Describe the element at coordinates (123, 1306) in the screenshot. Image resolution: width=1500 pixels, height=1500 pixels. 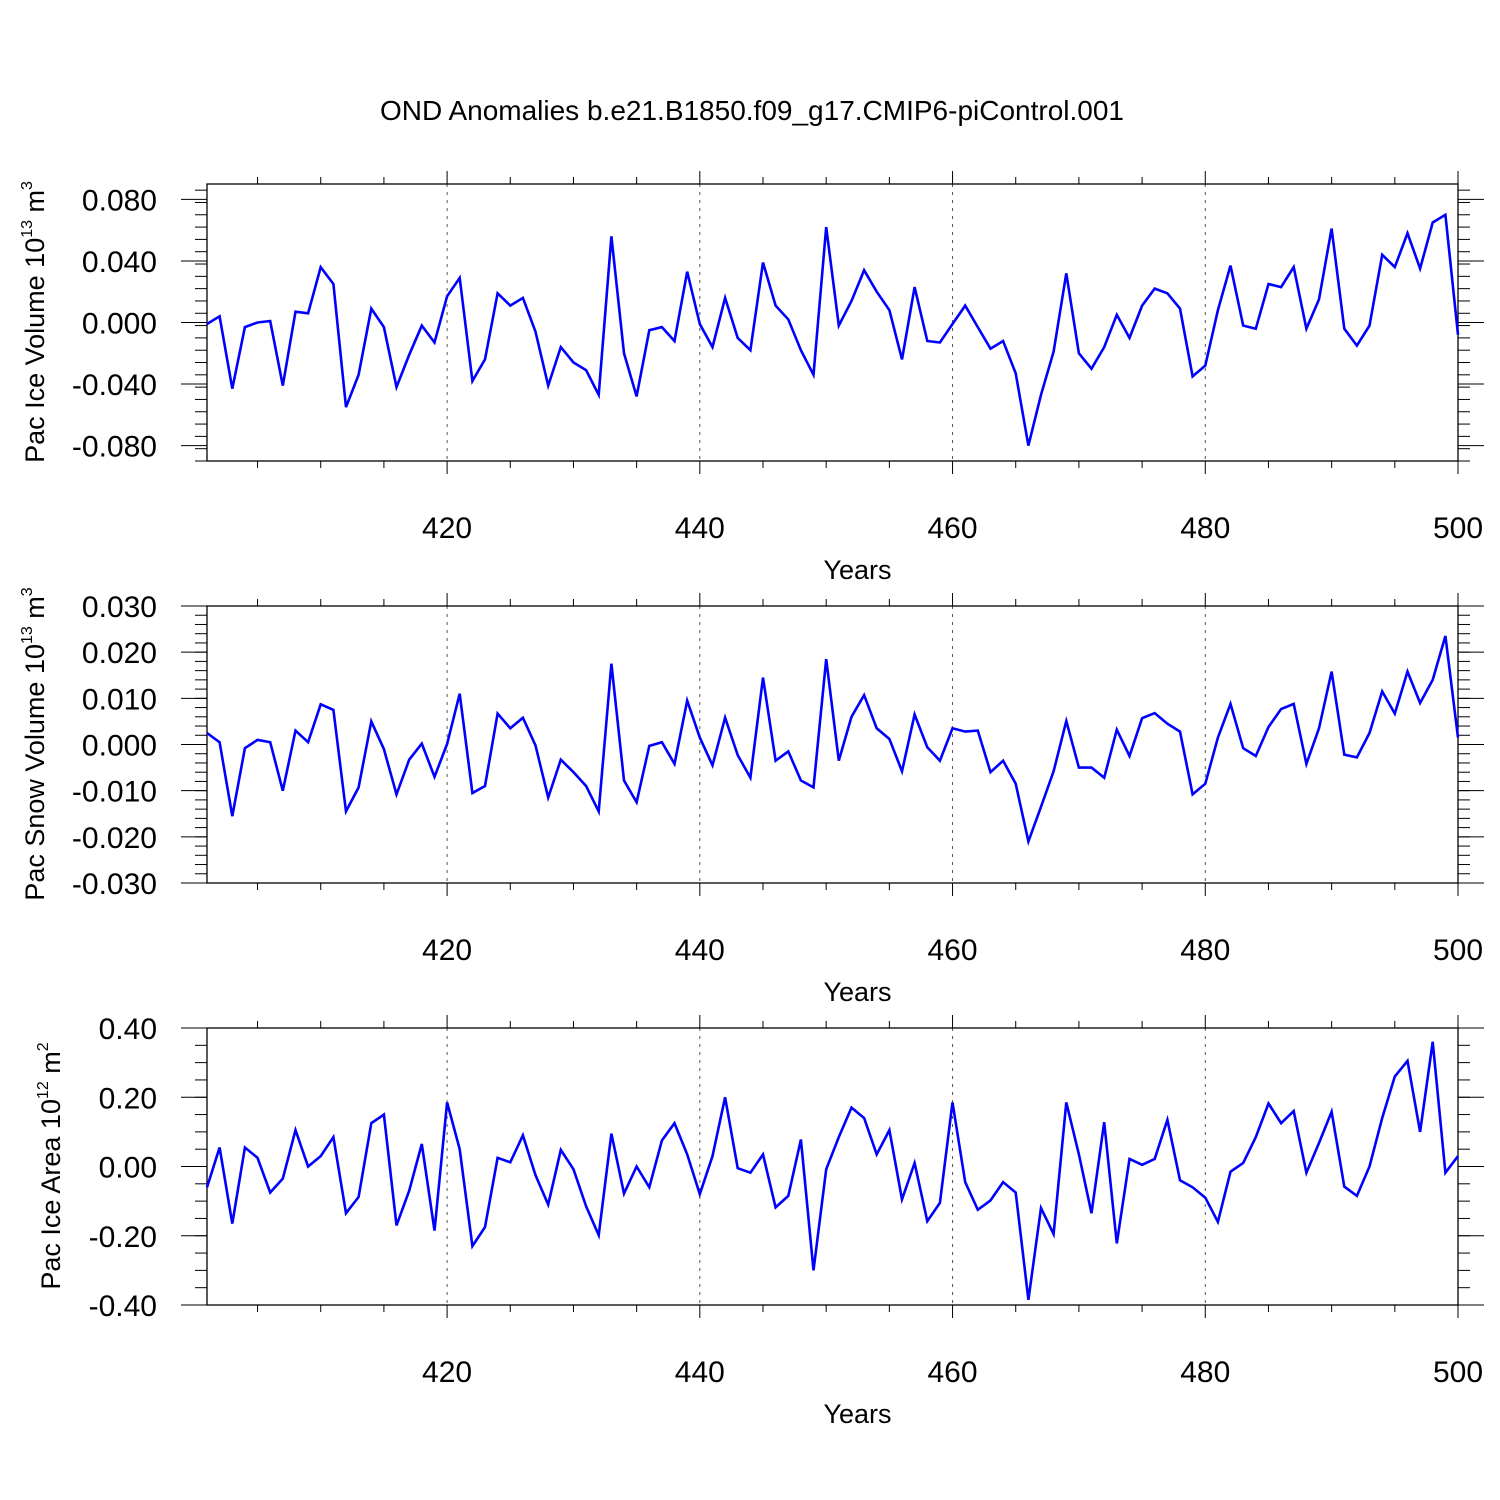
I see `y-tick-label: -0.40` at that location.